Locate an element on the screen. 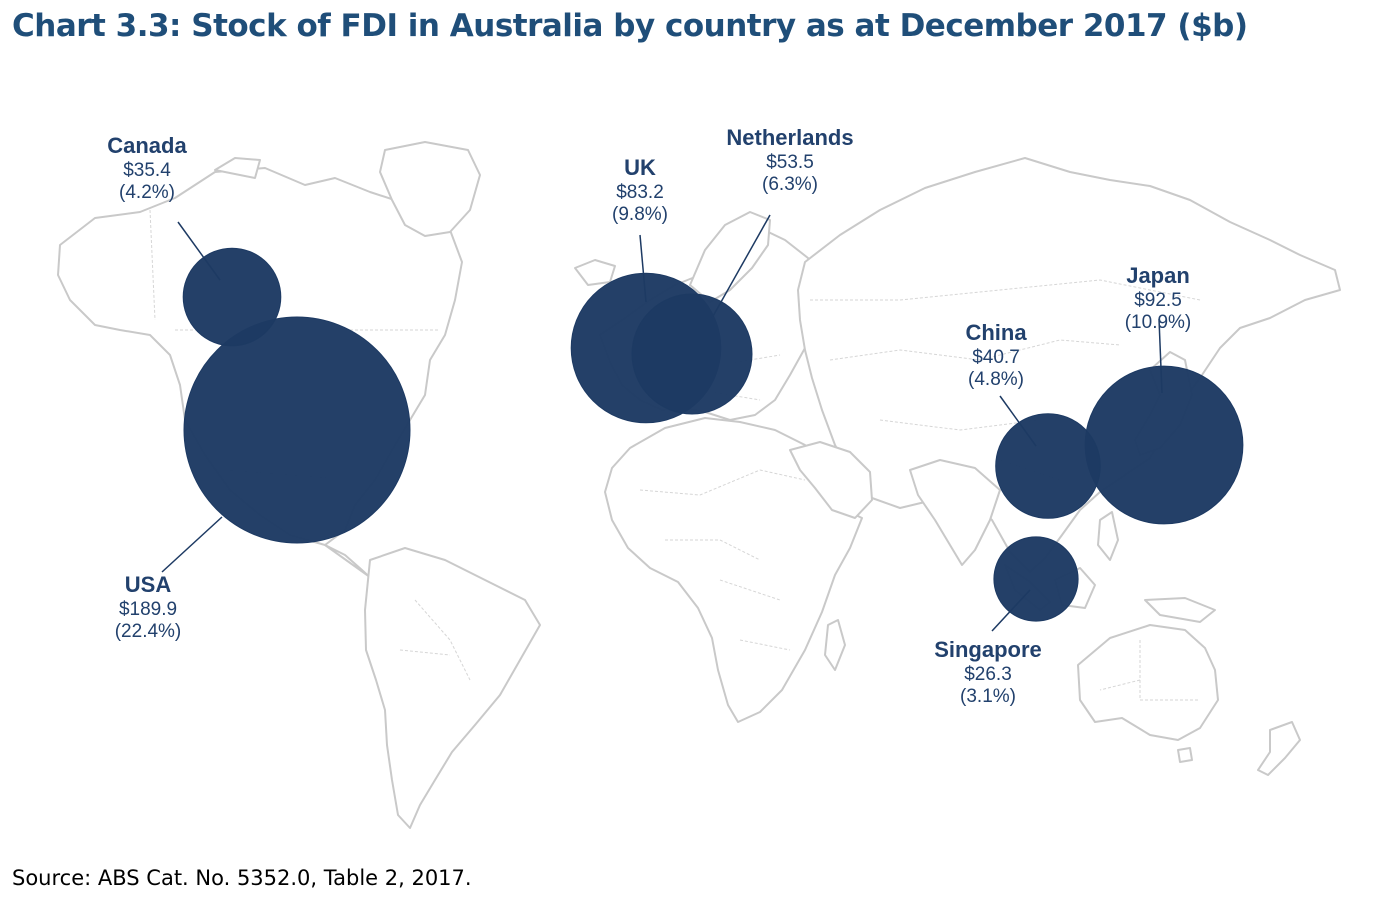 This screenshot has height=897, width=1385. leader-line-uk is located at coordinates (643, 268).